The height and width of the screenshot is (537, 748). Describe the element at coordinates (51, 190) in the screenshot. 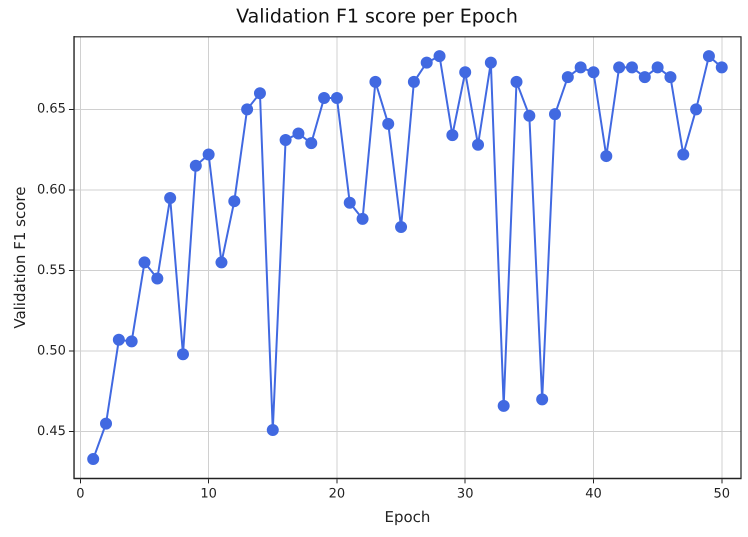

I see `y-tick-label: 0.60` at that location.